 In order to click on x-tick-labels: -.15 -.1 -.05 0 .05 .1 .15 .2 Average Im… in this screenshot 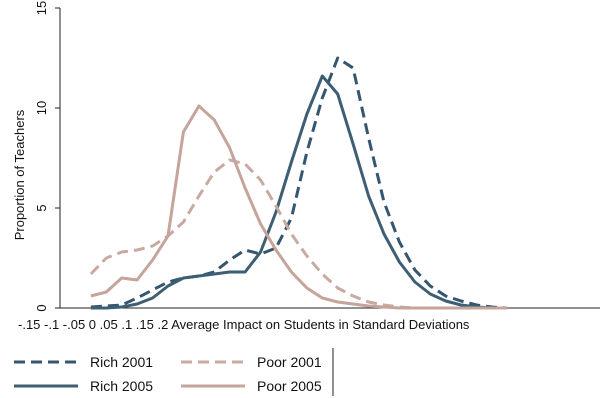, I will do `click(244, 324)`.